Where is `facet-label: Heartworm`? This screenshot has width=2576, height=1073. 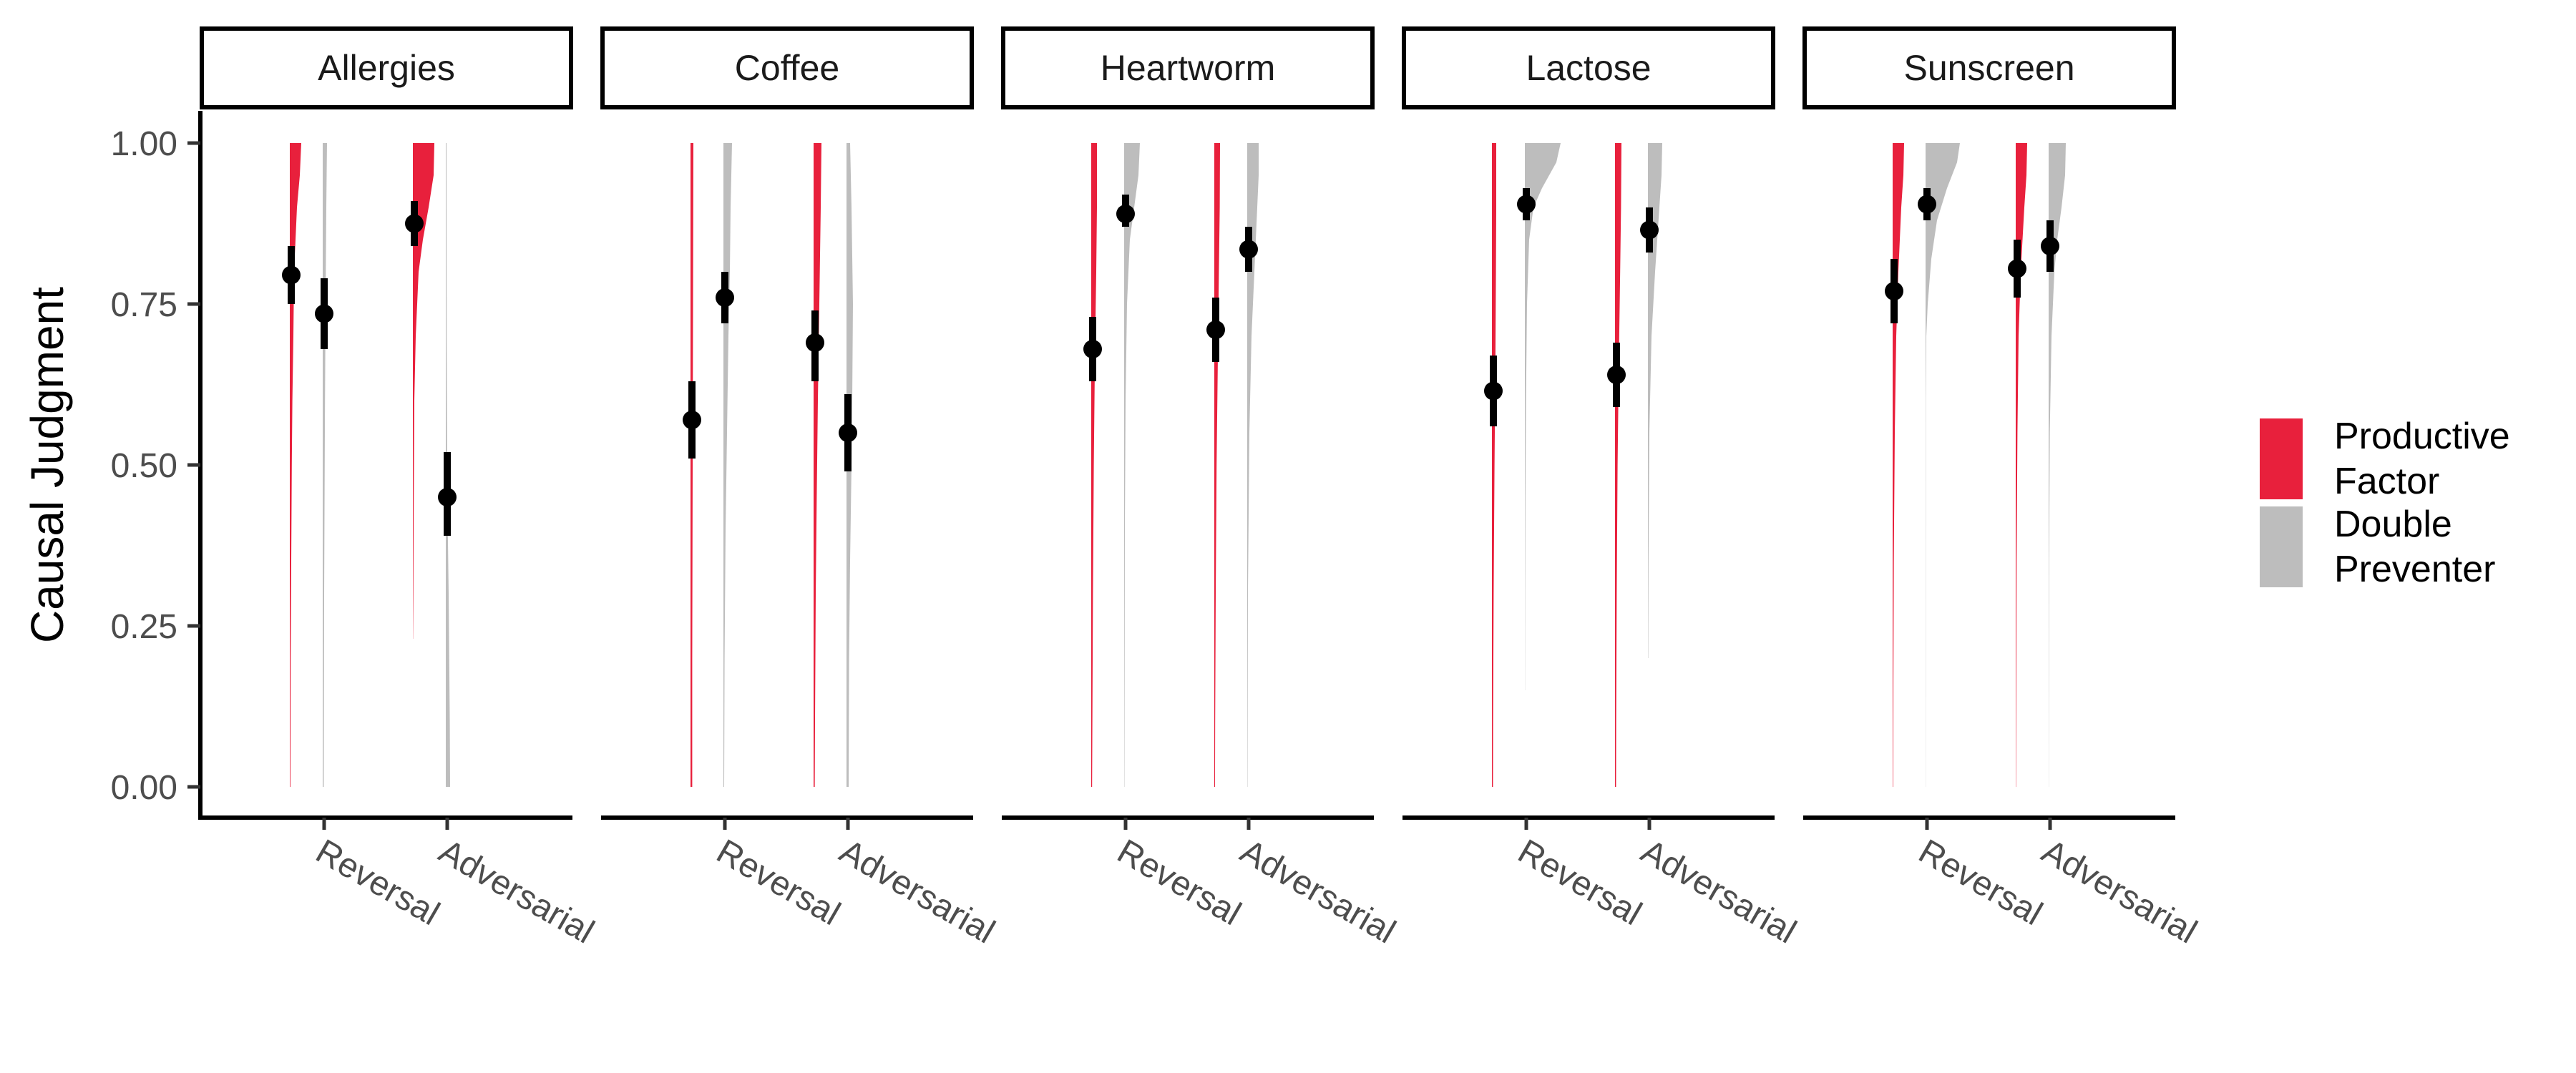 facet-label: Heartworm is located at coordinates (1188, 68).